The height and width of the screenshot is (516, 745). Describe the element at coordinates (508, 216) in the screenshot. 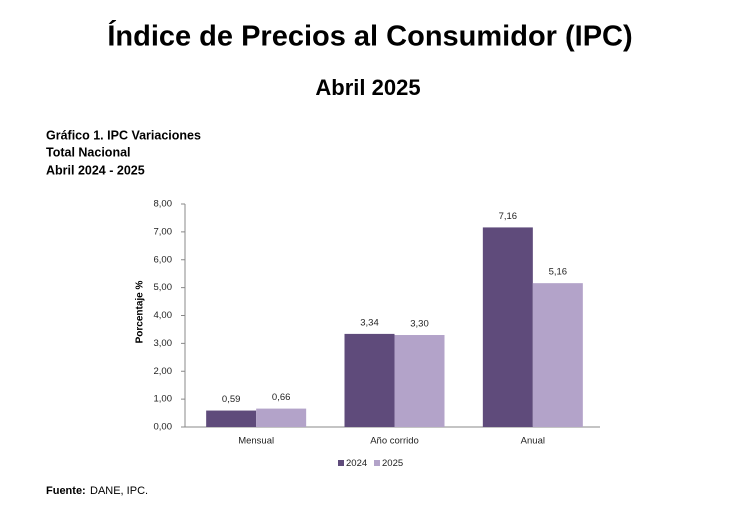

I see `value-label: 7,16` at that location.